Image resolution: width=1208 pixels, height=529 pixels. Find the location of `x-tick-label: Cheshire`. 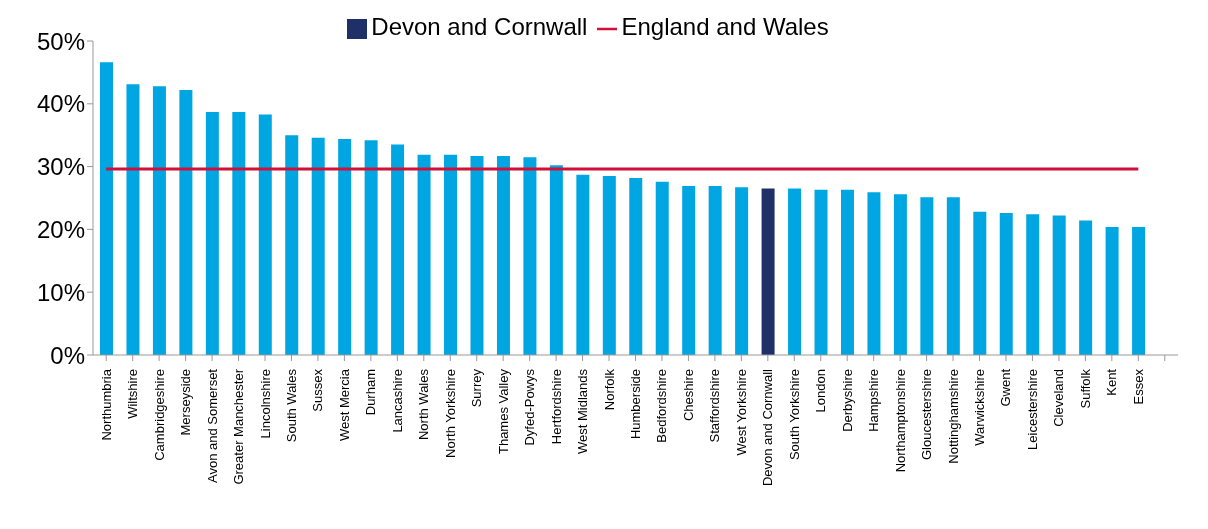

x-tick-label: Cheshire is located at coordinates (688, 395).